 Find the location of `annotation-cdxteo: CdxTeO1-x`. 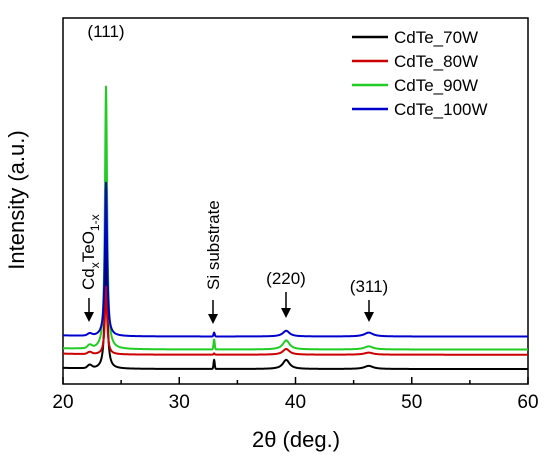

annotation-cdxteo: CdxTeO1-x is located at coordinates (90, 252).